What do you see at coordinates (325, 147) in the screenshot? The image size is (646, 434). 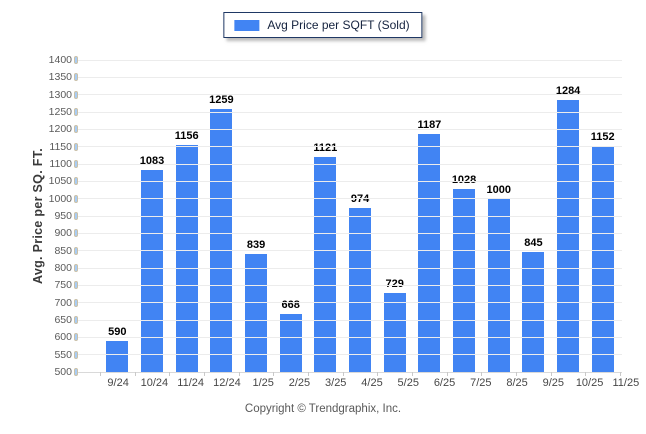 I see `bar-value-label: 1121` at bounding box center [325, 147].